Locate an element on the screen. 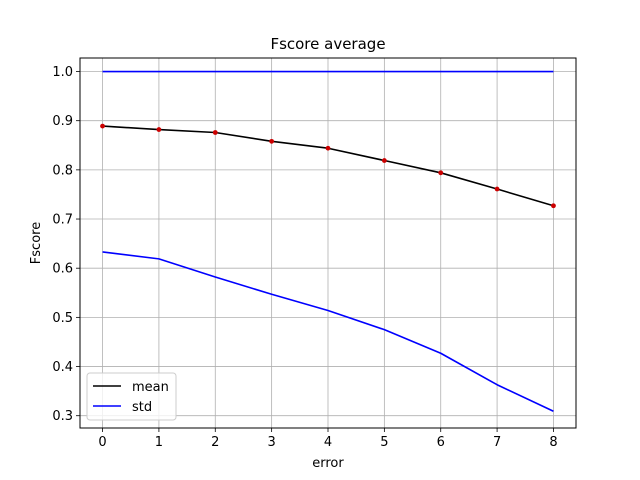 The height and width of the screenshot is (480, 640). y-tick-label: 0.6 is located at coordinates (62, 269).